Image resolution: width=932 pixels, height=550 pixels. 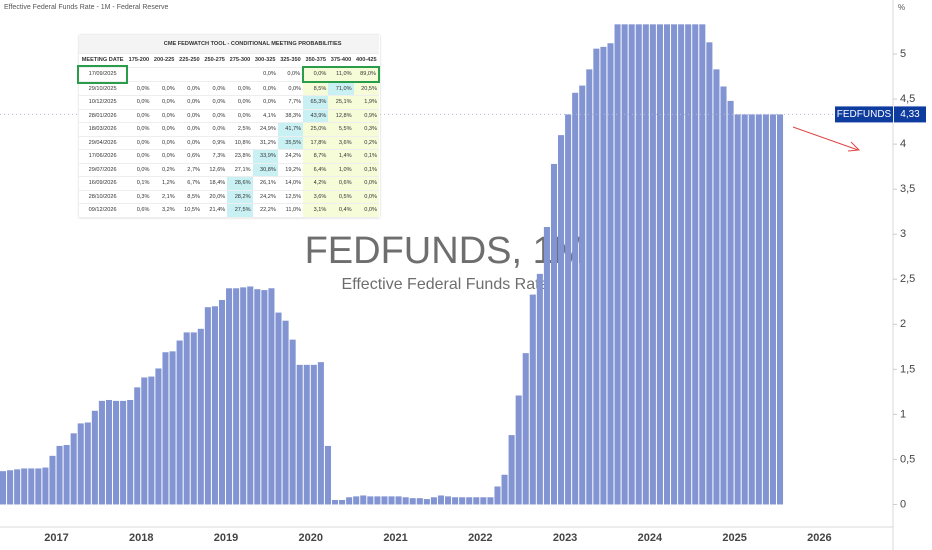 I want to click on probability-cell: 0,6%, so click(x=341, y=183).